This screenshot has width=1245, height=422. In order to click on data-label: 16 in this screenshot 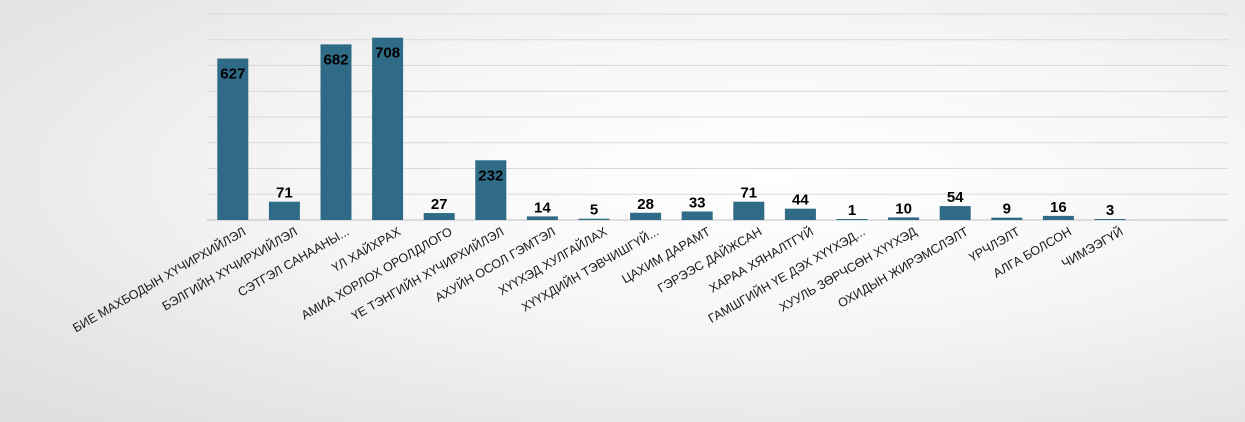, I will do `click(1058, 207)`.